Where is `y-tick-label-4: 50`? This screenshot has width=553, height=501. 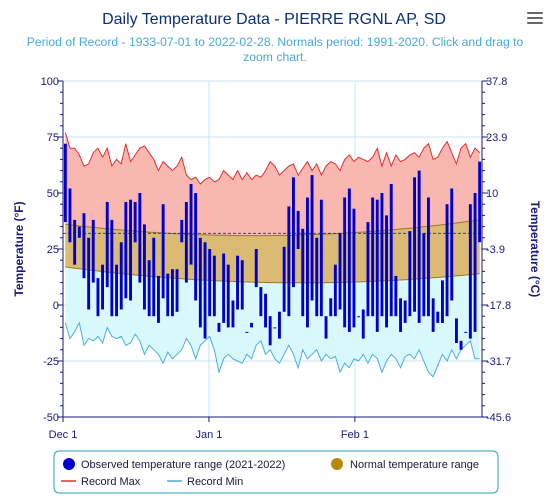 y-tick-label-4: 50 is located at coordinates (53, 194).